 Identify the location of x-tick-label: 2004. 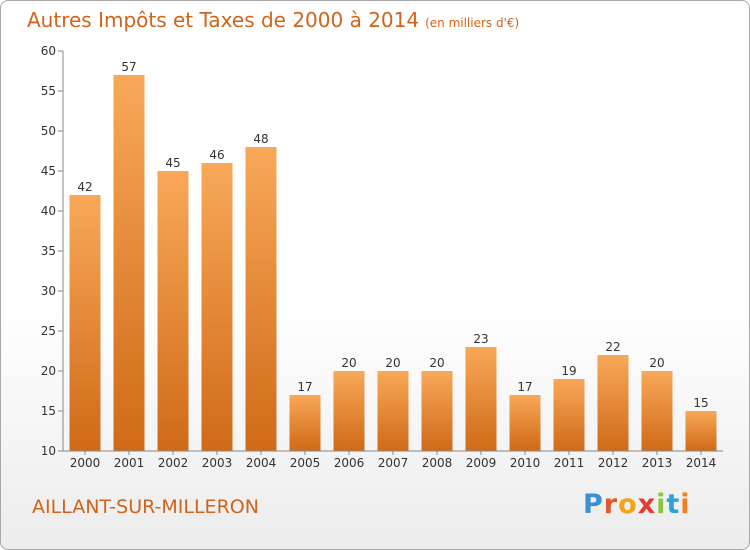
(261, 463).